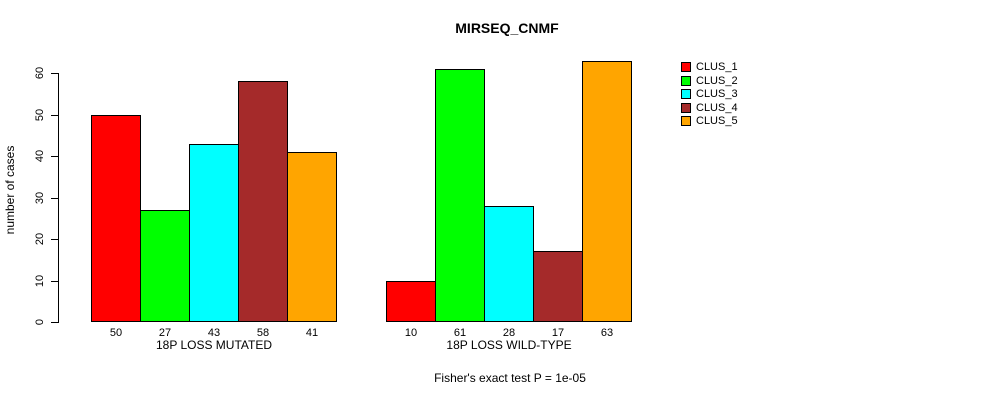 Image resolution: width=990 pixels, height=400 pixels. I want to click on y-tick-label: 10, so click(40, 280).